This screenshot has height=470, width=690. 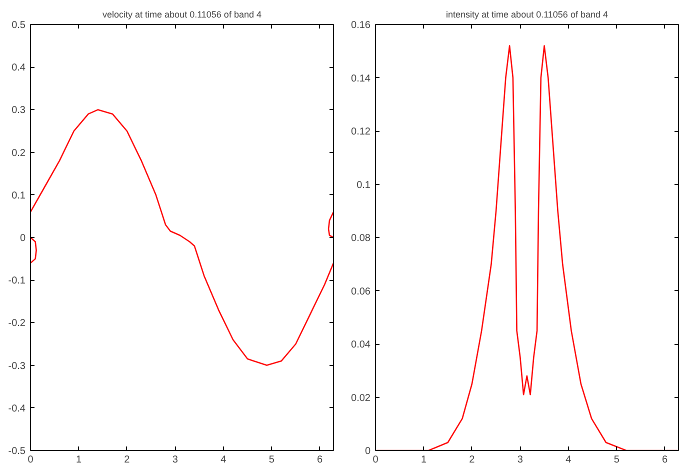 What do you see at coordinates (19, 68) in the screenshot?
I see `y-tick-label: 0.4` at bounding box center [19, 68].